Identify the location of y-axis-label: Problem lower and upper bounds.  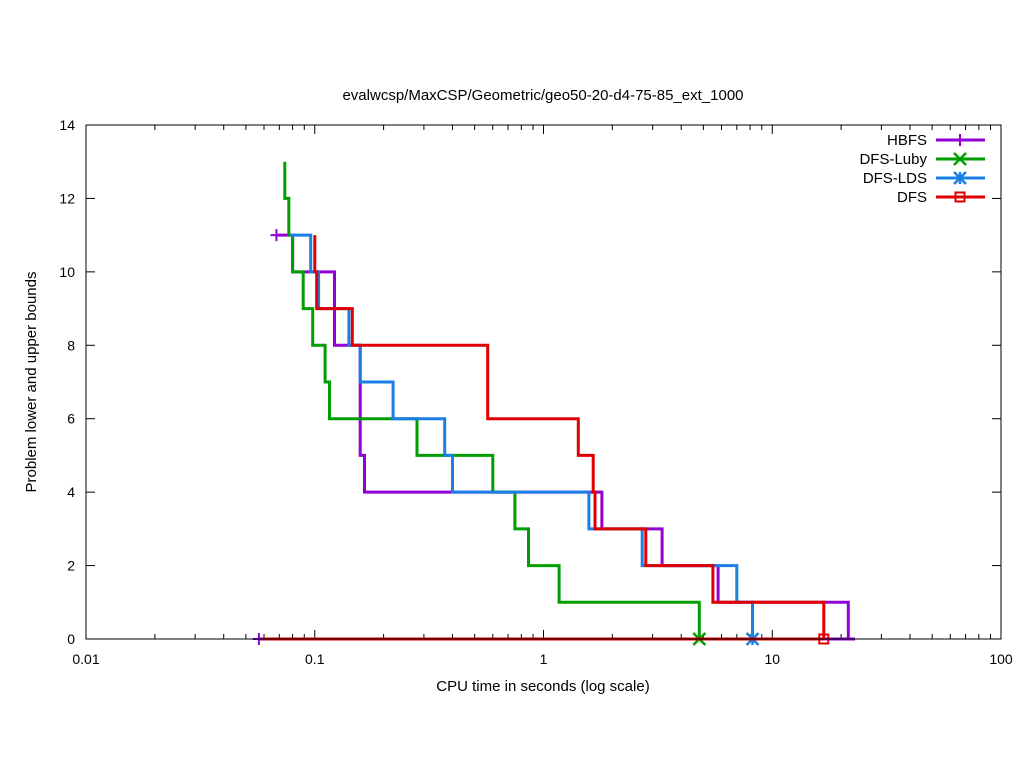
(31, 382).